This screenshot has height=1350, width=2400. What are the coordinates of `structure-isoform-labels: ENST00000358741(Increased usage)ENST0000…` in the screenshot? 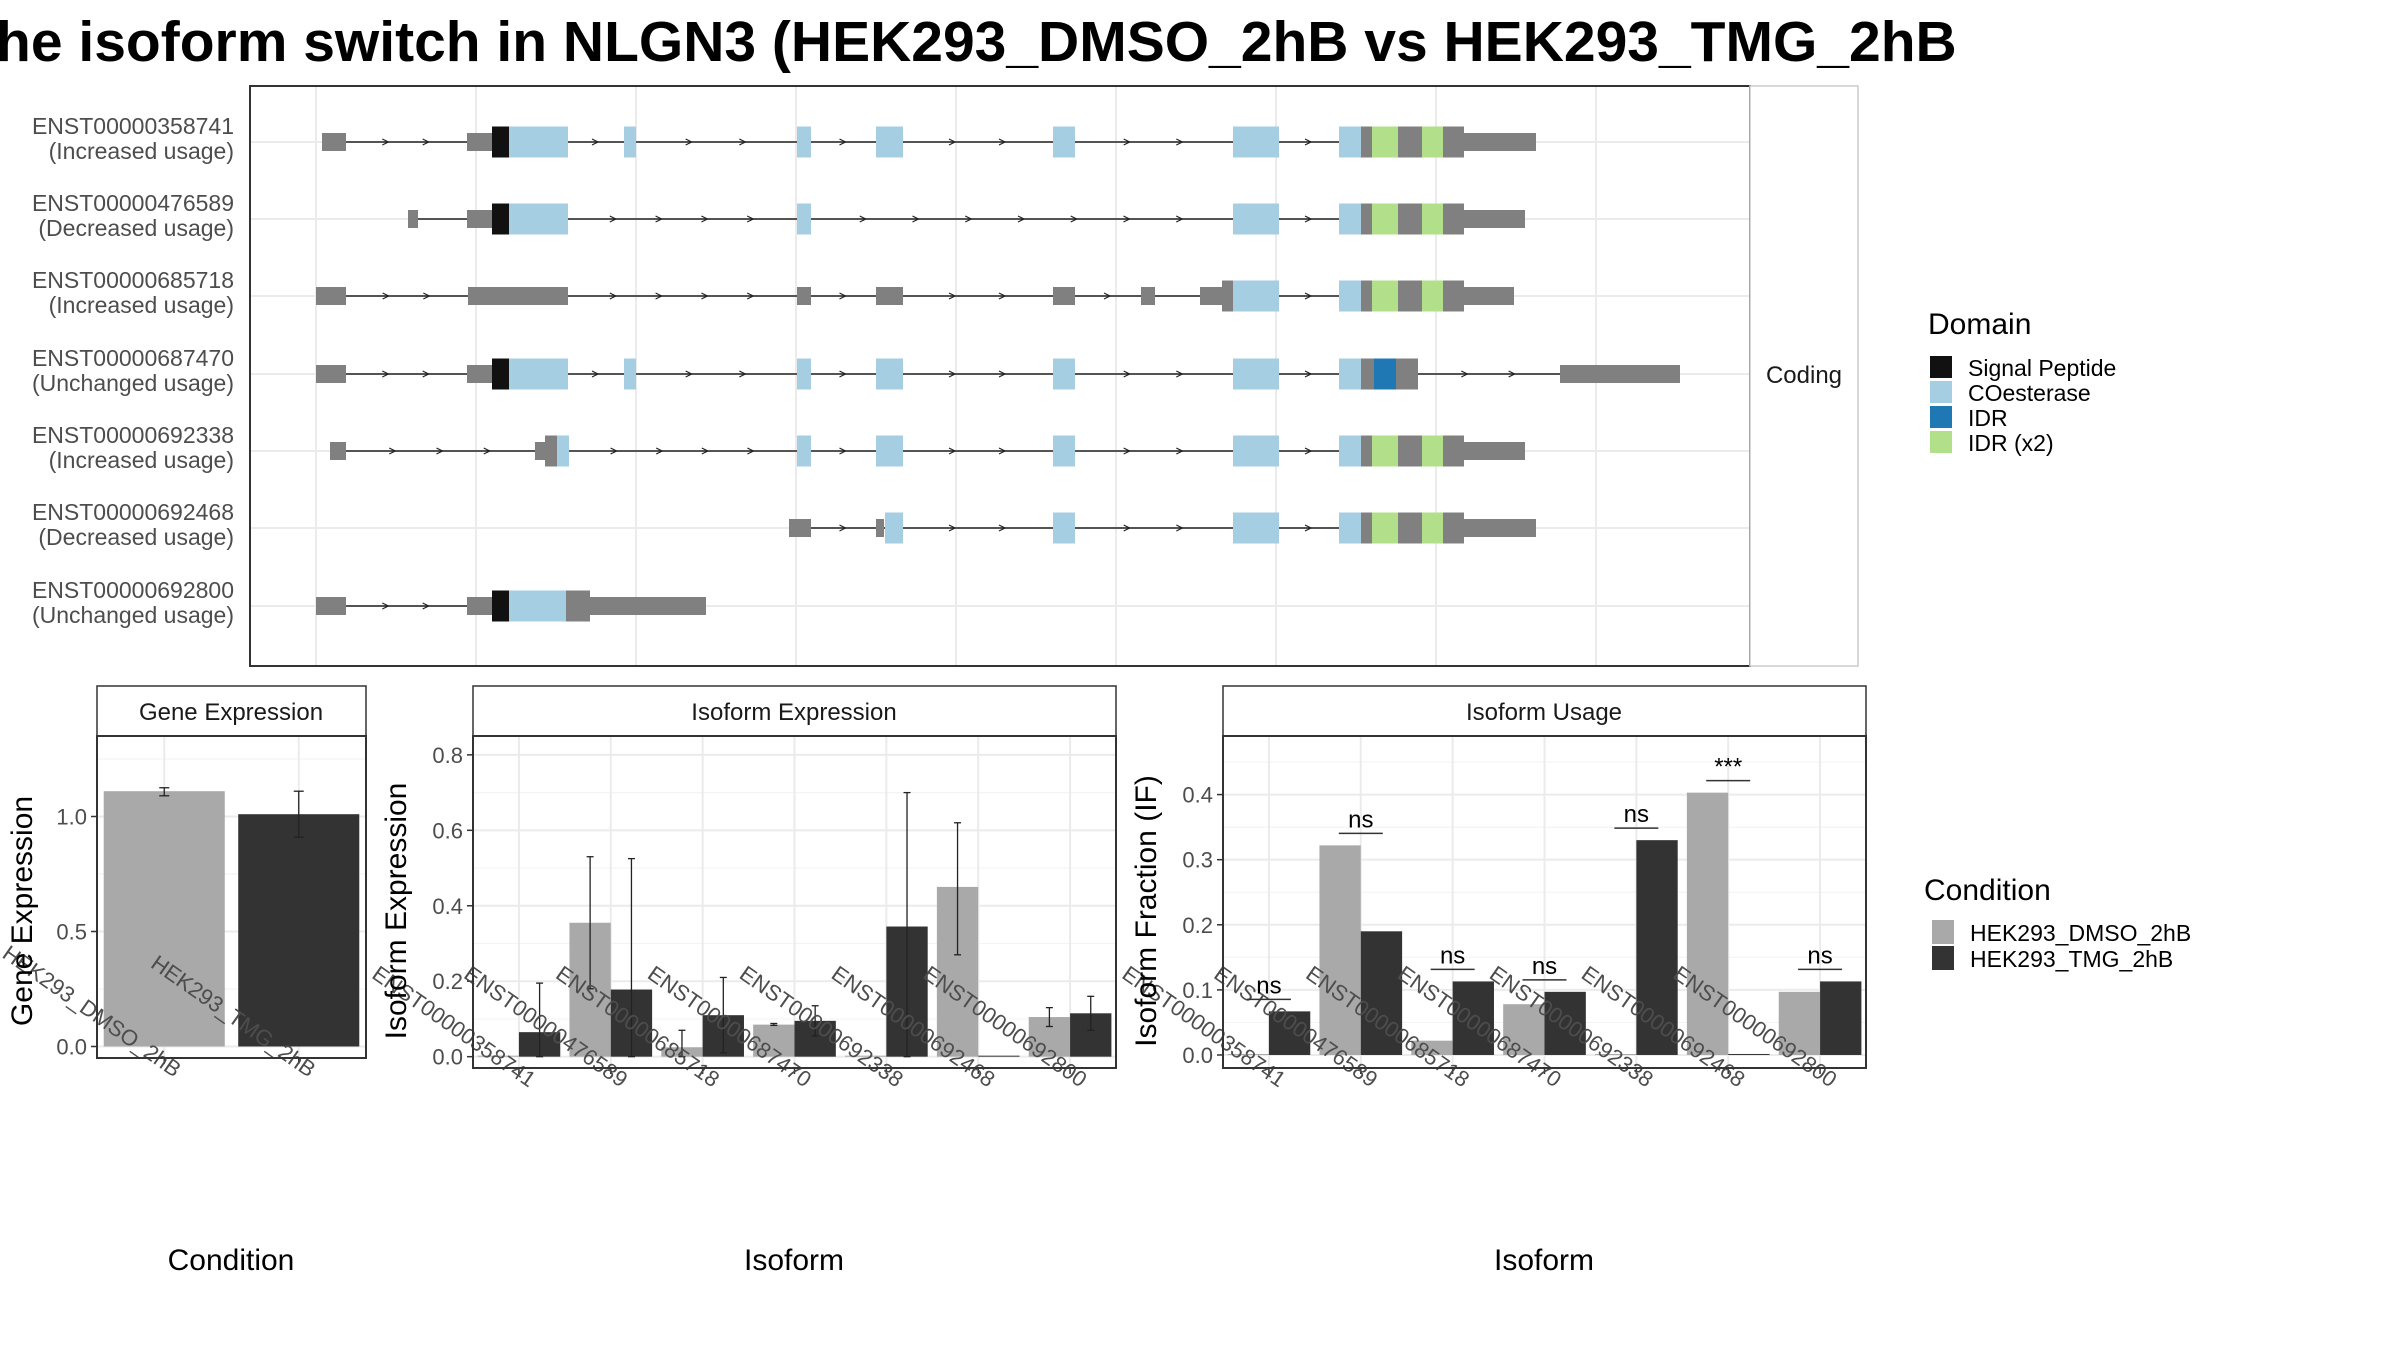 It's located at (133, 370).